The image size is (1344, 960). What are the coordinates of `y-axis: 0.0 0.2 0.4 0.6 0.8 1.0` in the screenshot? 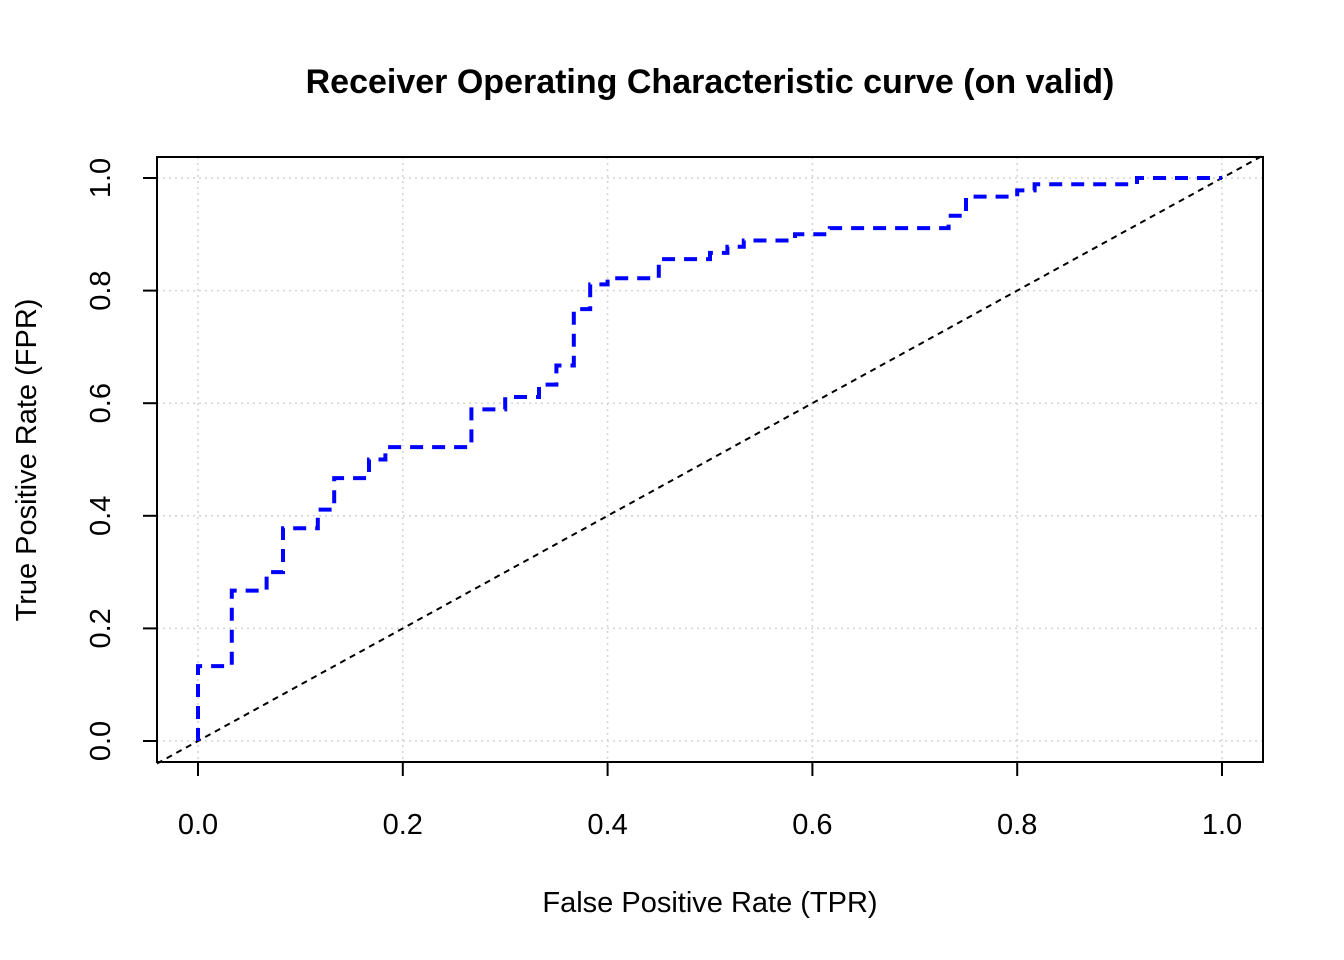 It's located at (121, 459).